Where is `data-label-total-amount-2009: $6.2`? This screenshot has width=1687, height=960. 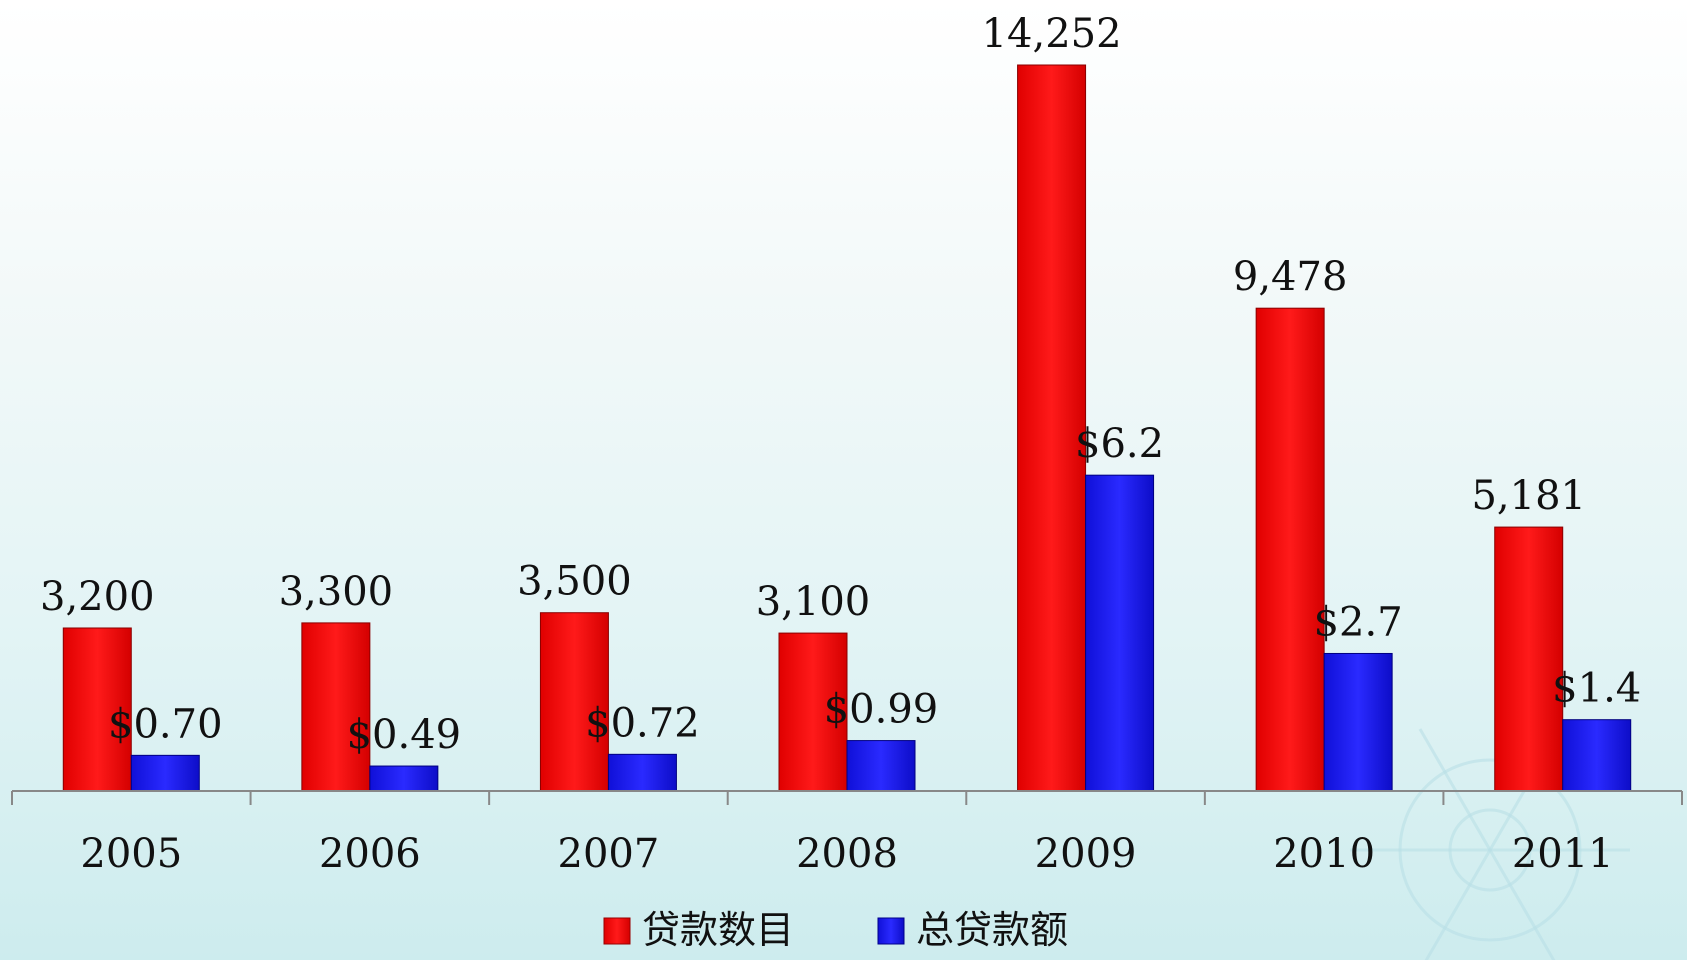
data-label-total-amount-2009: $6.2 is located at coordinates (1119, 444).